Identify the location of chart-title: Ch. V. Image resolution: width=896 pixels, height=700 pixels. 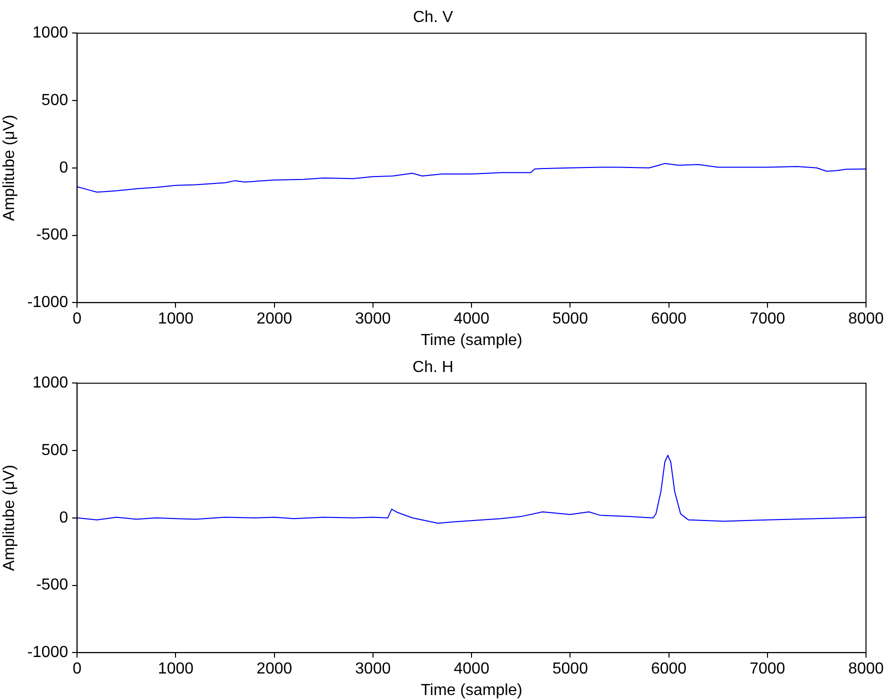
(433, 17).